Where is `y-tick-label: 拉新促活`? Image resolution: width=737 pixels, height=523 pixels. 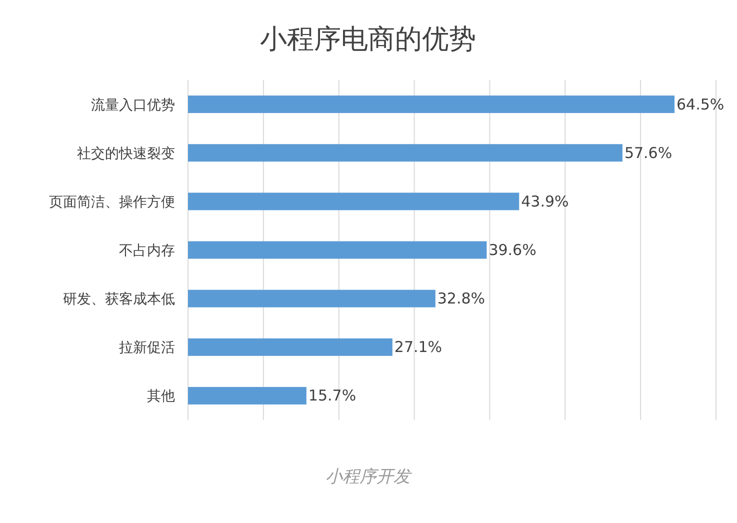 y-tick-label: 拉新促活 is located at coordinates (147, 348).